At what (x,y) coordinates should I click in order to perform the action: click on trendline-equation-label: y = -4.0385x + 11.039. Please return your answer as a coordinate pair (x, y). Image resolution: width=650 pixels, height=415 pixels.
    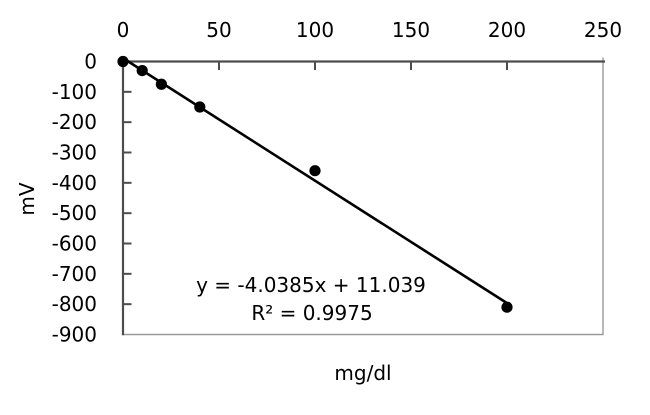
    Looking at the image, I should click on (311, 285).